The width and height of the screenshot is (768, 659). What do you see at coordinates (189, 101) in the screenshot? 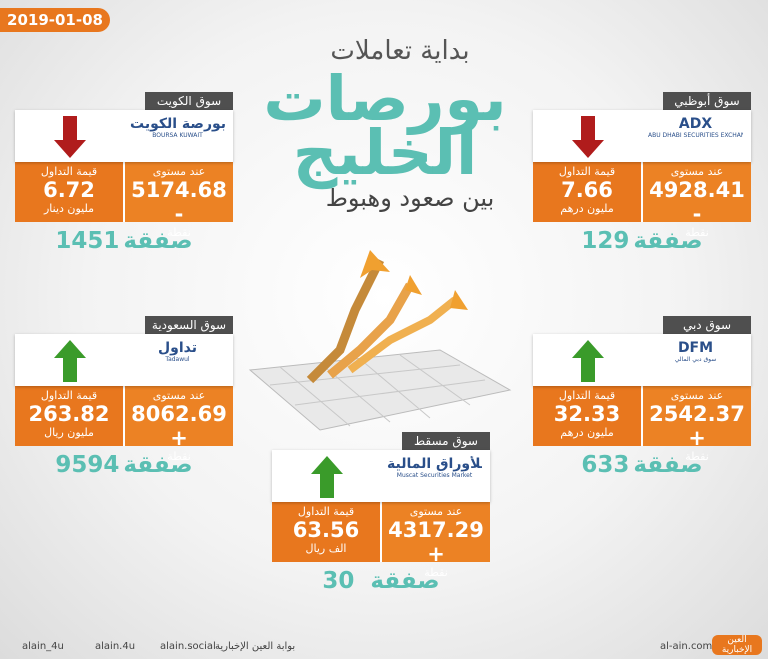
I see `market-name: سوق الكويت` at bounding box center [189, 101].